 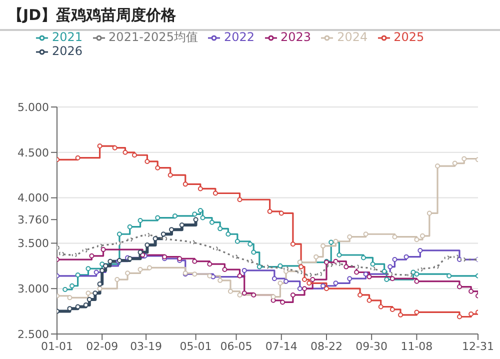 I want to click on legend-label: 2024, so click(x=352, y=37).